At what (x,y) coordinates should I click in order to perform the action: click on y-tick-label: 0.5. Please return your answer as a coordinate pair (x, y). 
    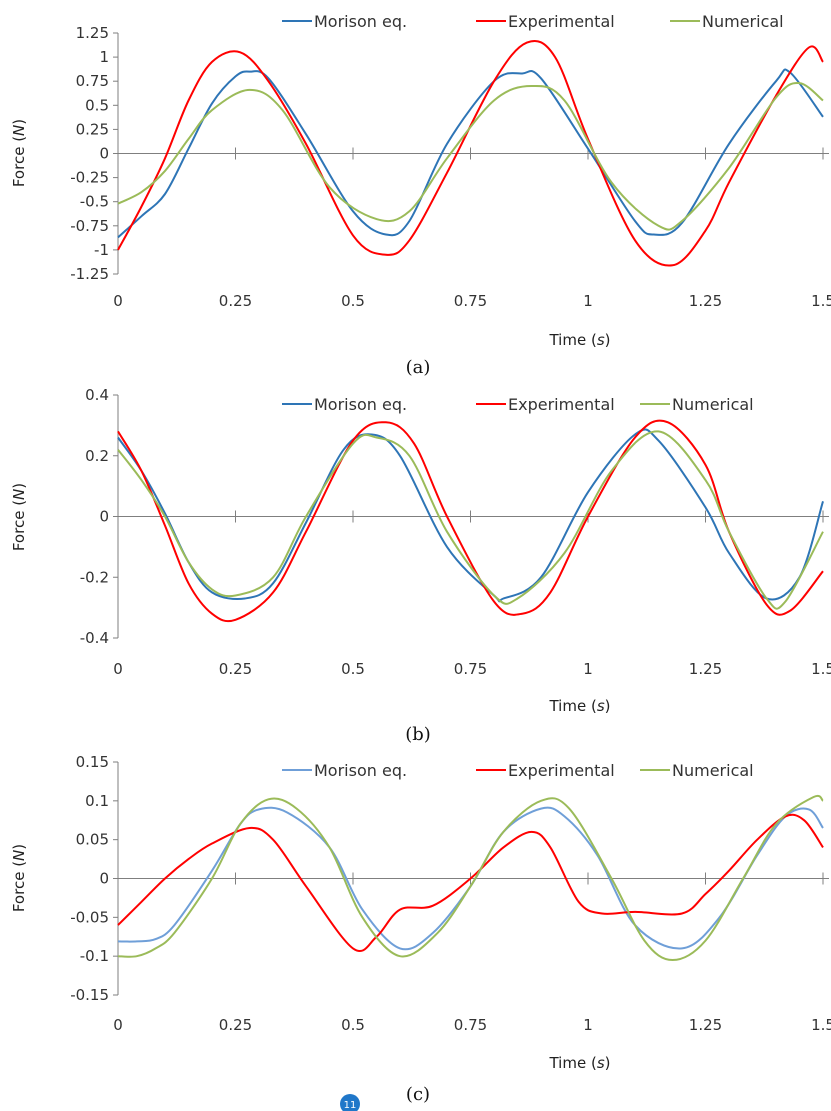
    Looking at the image, I should click on (97, 105).